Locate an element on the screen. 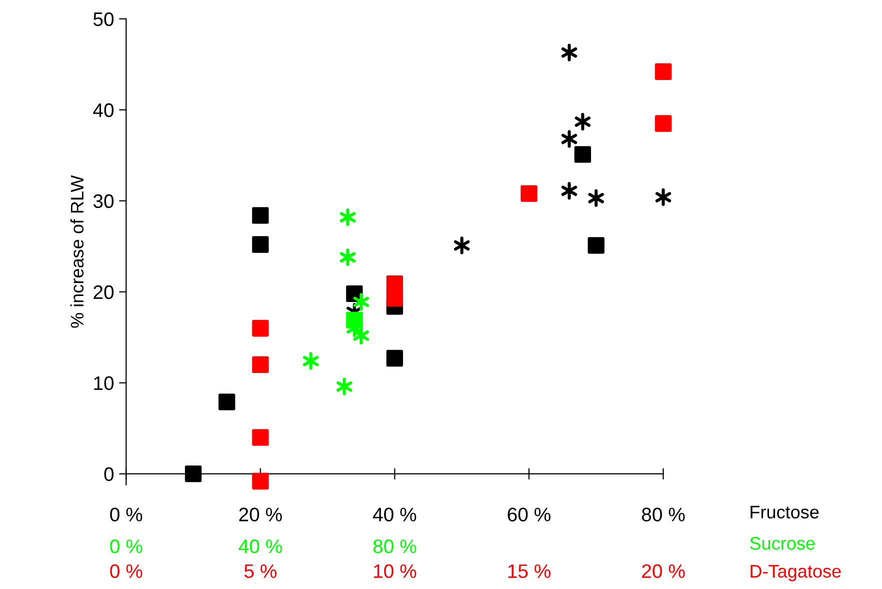 This screenshot has width=882, height=589. x-tick-label: 80 % is located at coordinates (663, 515).